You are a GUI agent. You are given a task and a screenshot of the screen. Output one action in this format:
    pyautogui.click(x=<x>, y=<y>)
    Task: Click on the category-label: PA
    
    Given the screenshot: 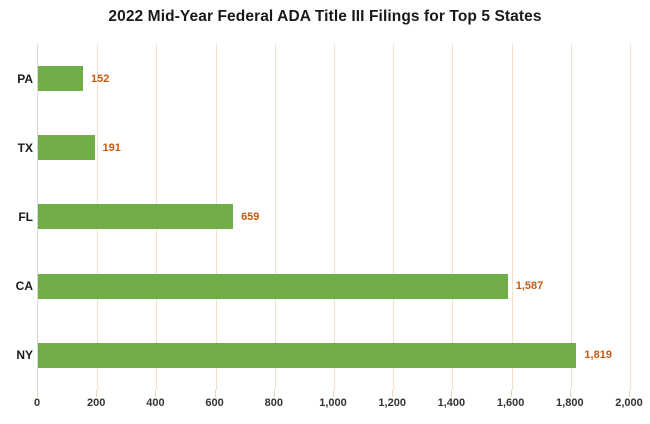 What is the action you would take?
    pyautogui.click(x=25, y=78)
    